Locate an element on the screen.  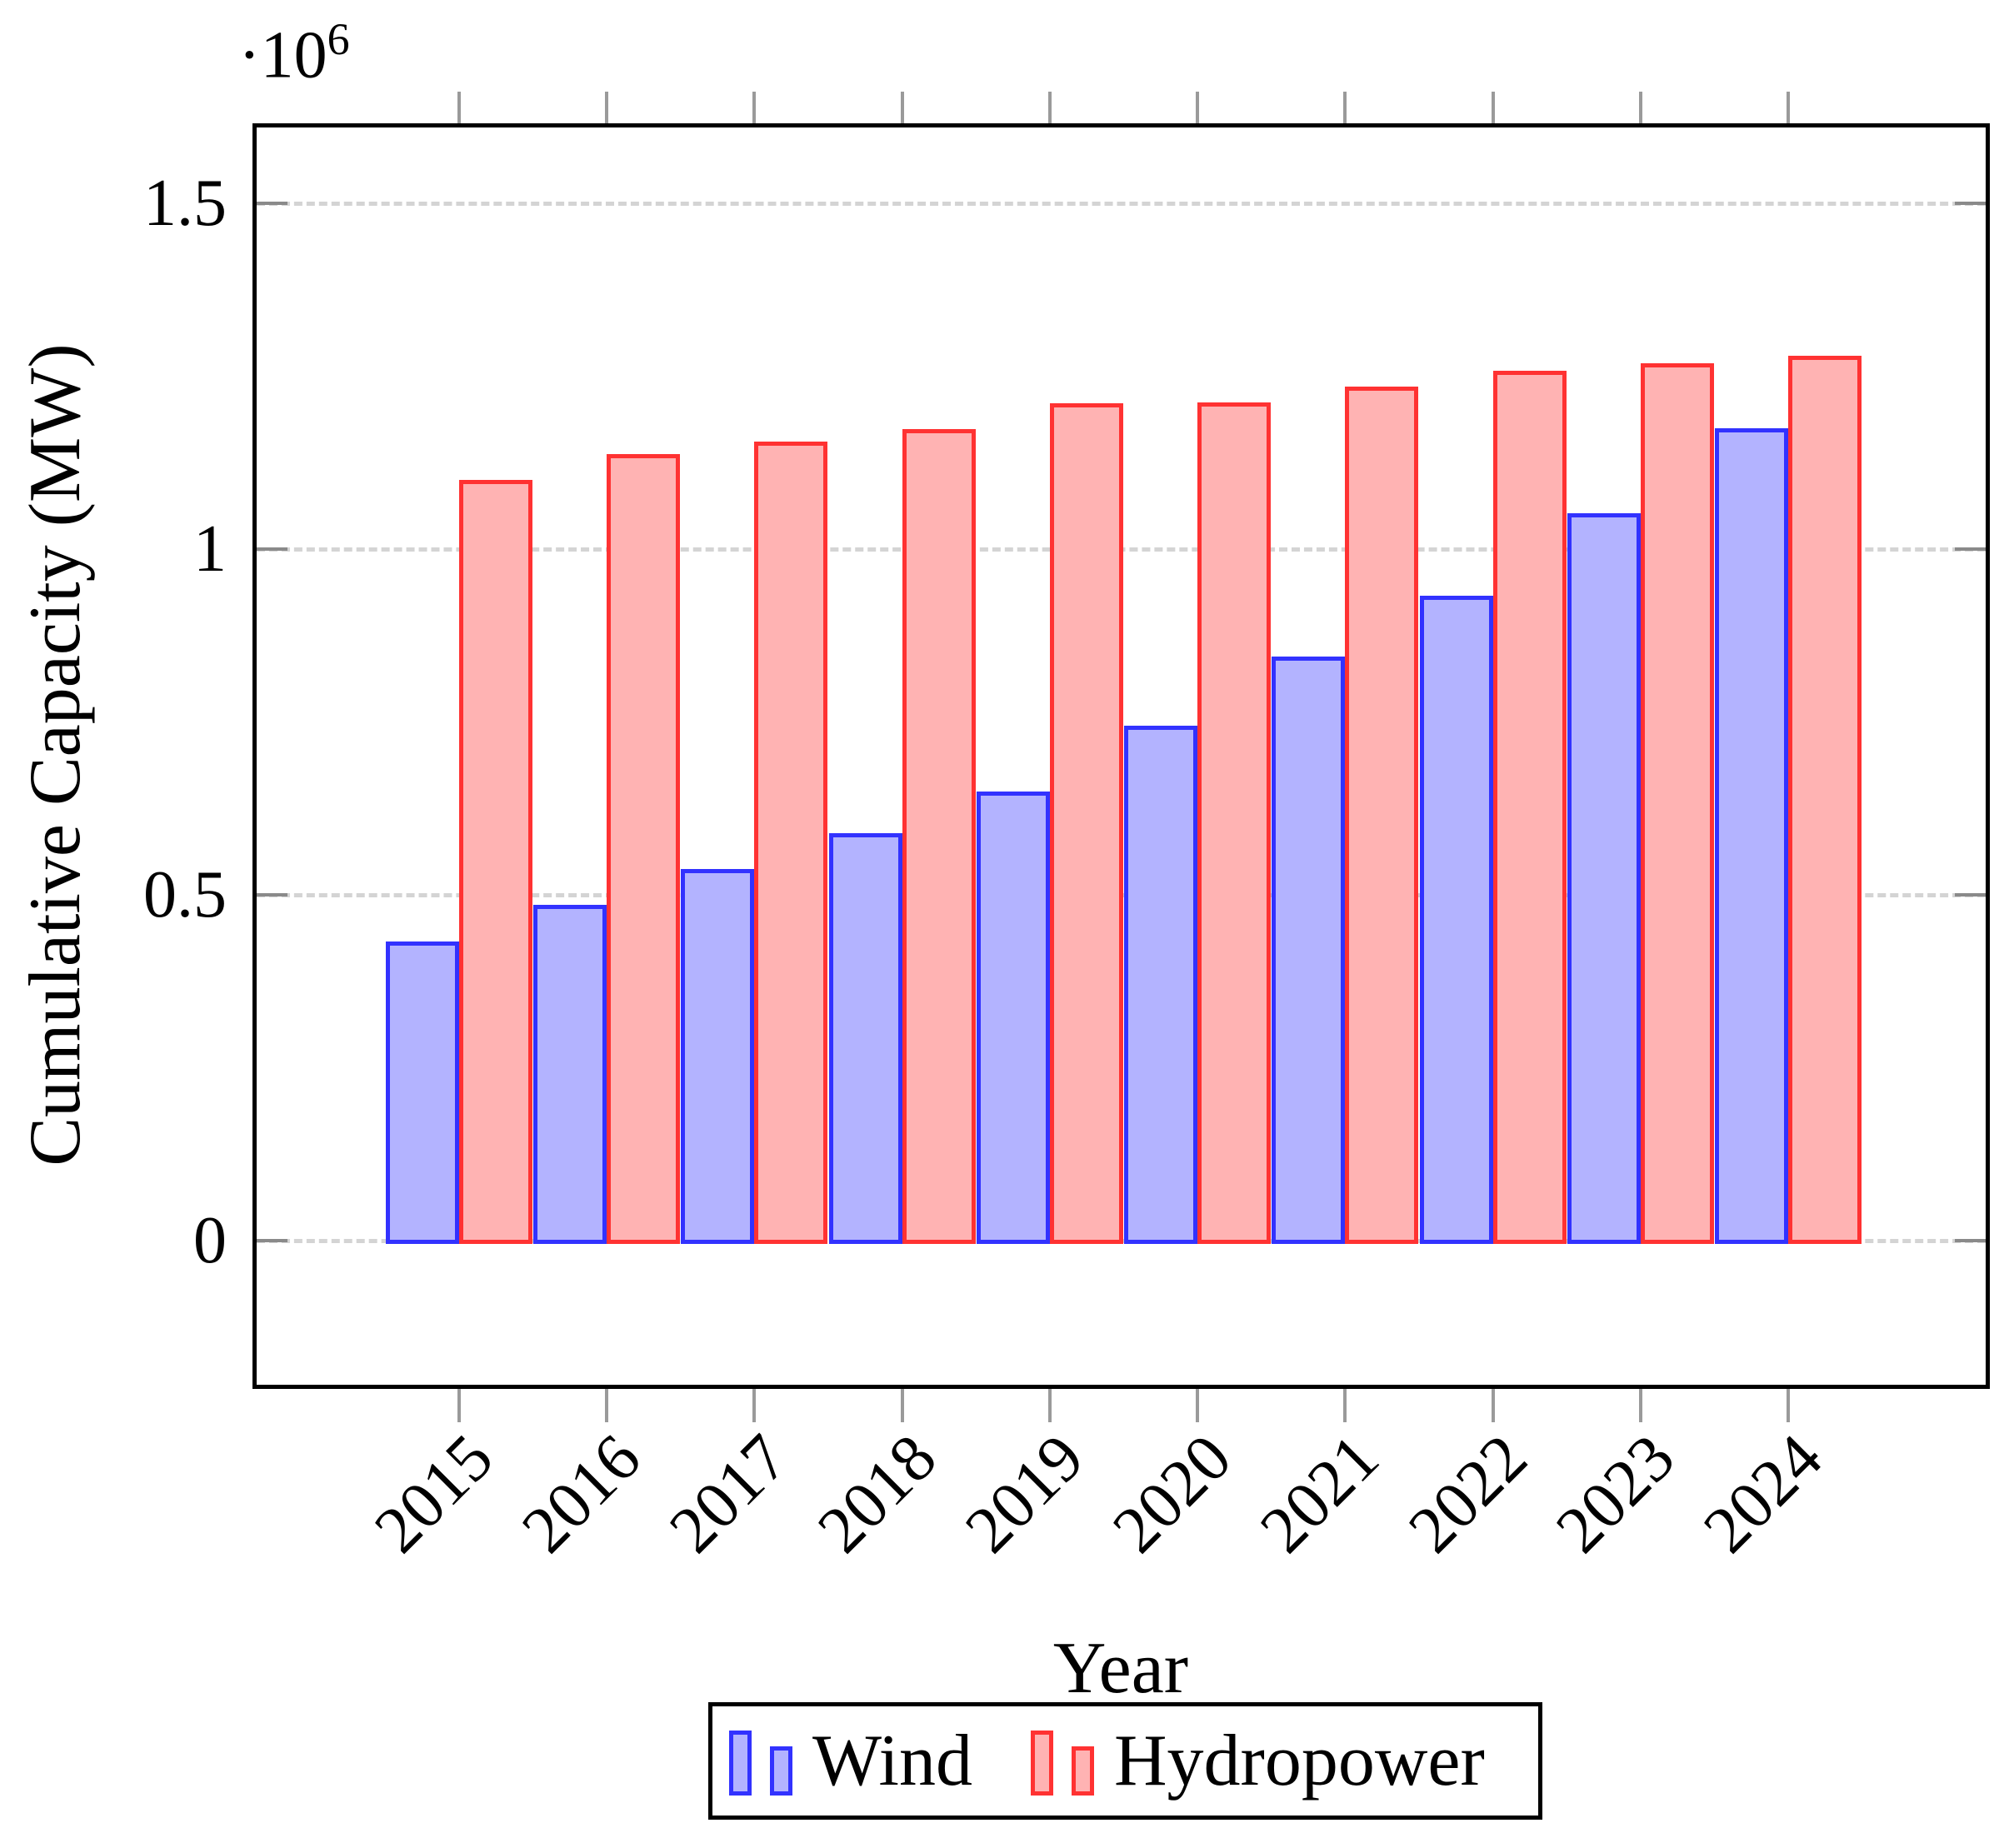
y-axis-scale-exponent: 6 is located at coordinates (338, 39).